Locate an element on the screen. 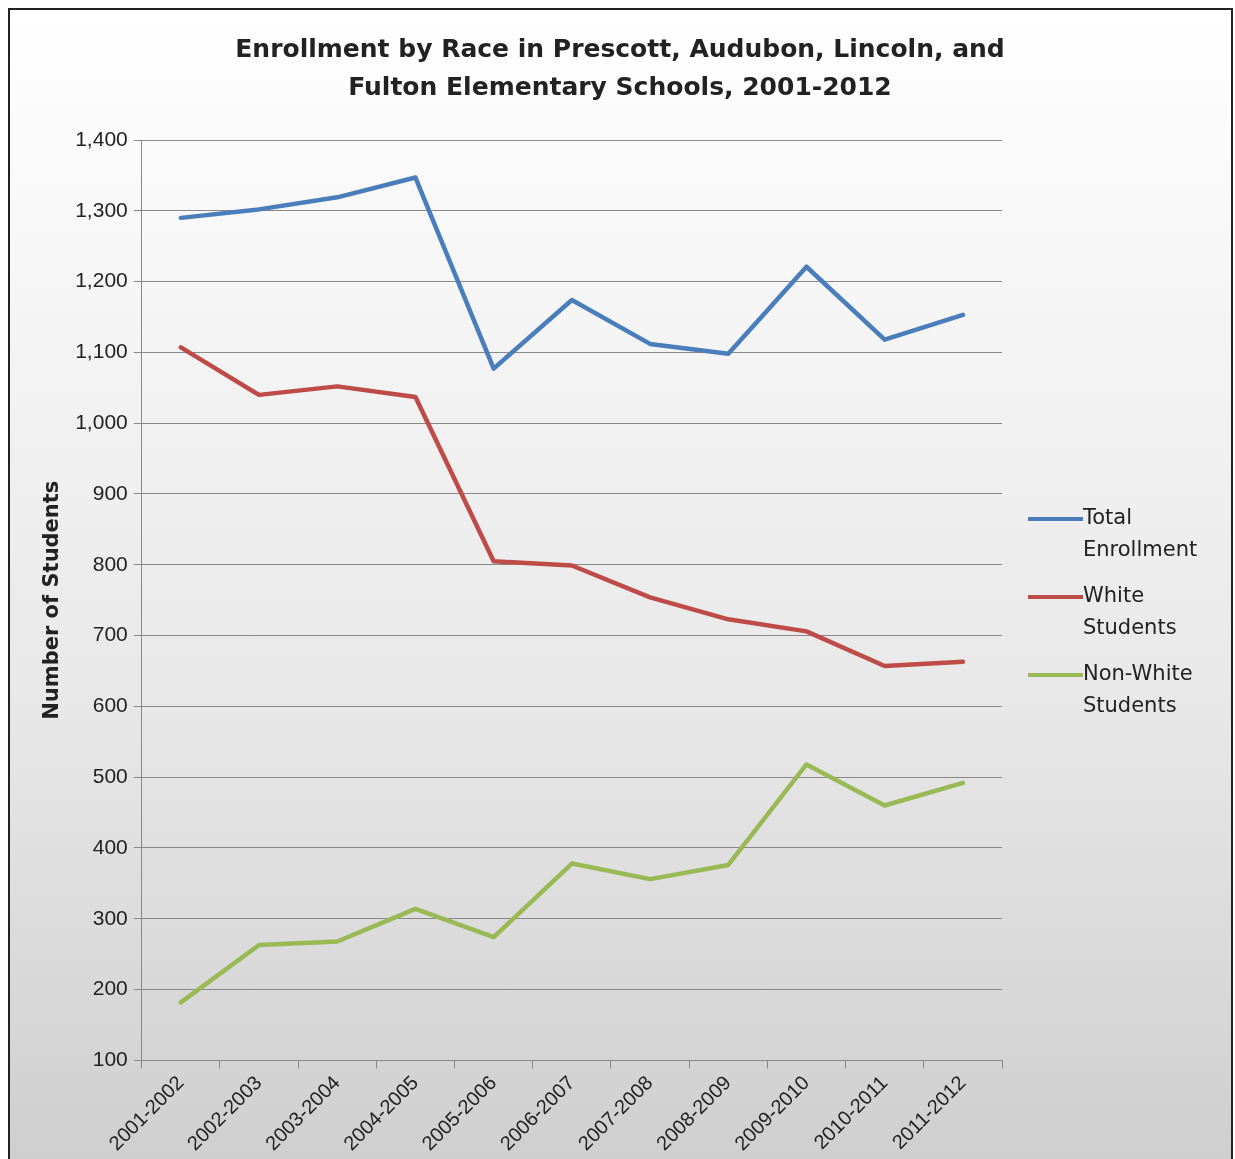 The height and width of the screenshot is (1159, 1235). y-tick-label: 400 is located at coordinates (110, 846).